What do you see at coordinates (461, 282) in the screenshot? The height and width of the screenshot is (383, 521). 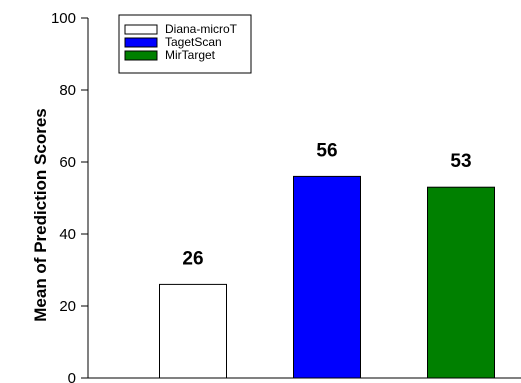 I see `bar-mirtarget` at bounding box center [461, 282].